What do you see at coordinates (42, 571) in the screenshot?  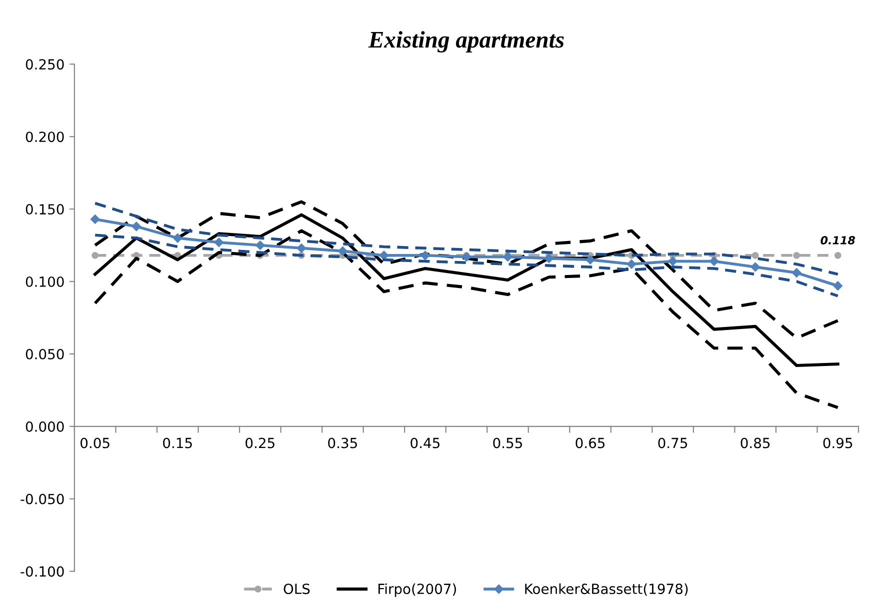 I see `y-tick-label: -0.100` at bounding box center [42, 571].